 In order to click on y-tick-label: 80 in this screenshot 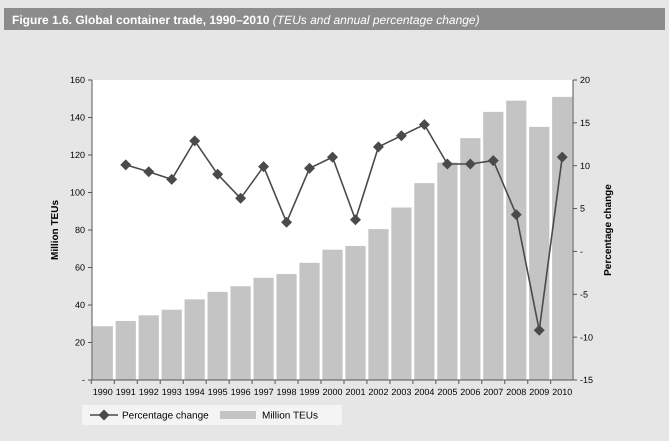, I will do `click(79, 230)`.